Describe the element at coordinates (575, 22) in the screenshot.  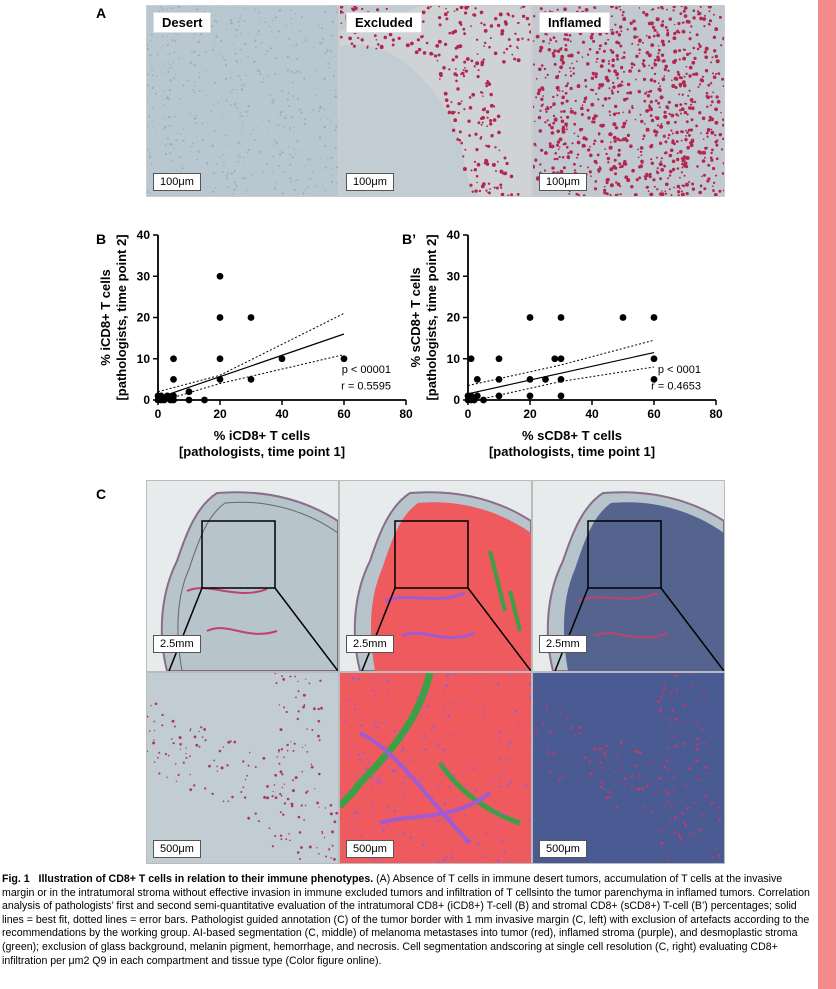
I see `micro-label-inflamed: Inflamed` at that location.